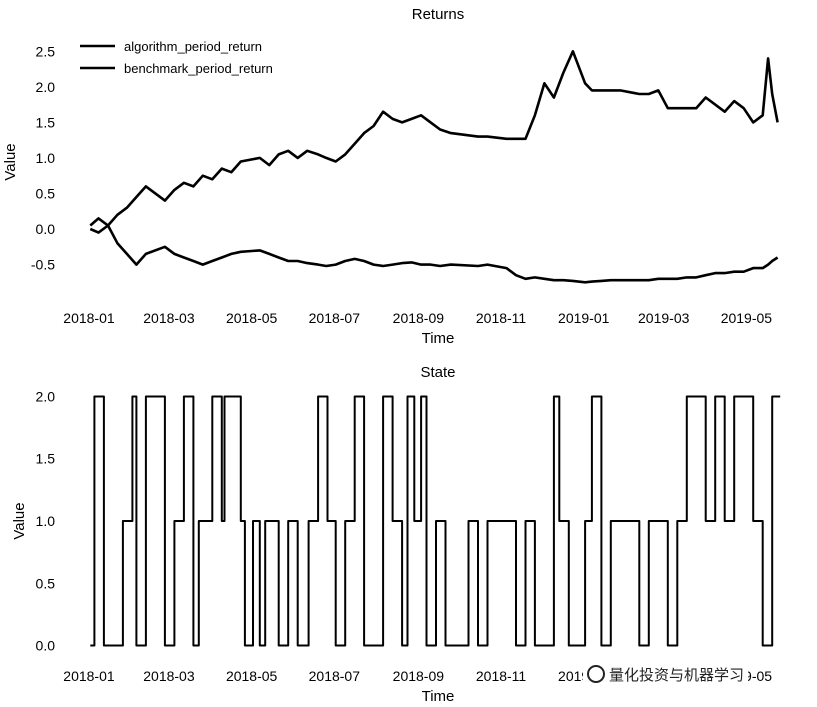 This screenshot has height=707, width=817. Describe the element at coordinates (19, 520) in the screenshot. I see `state-y-axis-label: Value` at that location.